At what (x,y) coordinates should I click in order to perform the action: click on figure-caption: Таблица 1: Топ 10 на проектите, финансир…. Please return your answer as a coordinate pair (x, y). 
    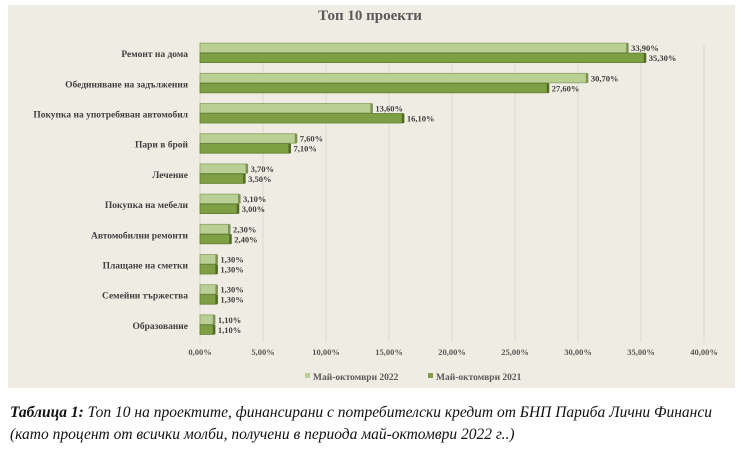
    Looking at the image, I should click on (375, 424).